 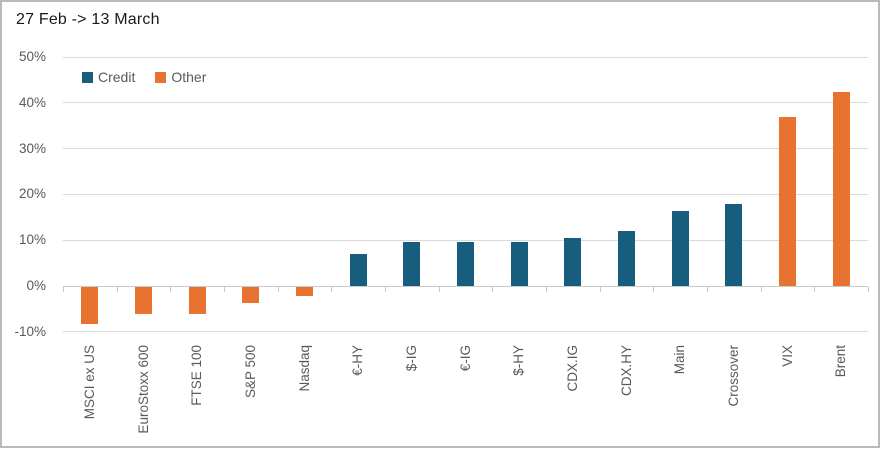 I want to click on legend-label-credit: Credit, so click(x=117, y=77).